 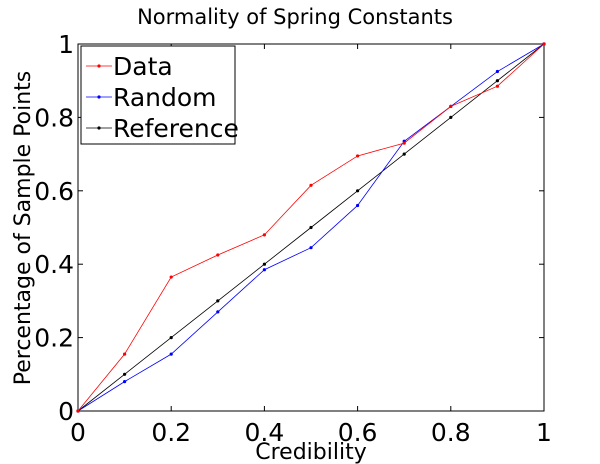 What do you see at coordinates (23, 228) in the screenshot?
I see `y-axis-title: Percentage of Sample Points` at bounding box center [23, 228].